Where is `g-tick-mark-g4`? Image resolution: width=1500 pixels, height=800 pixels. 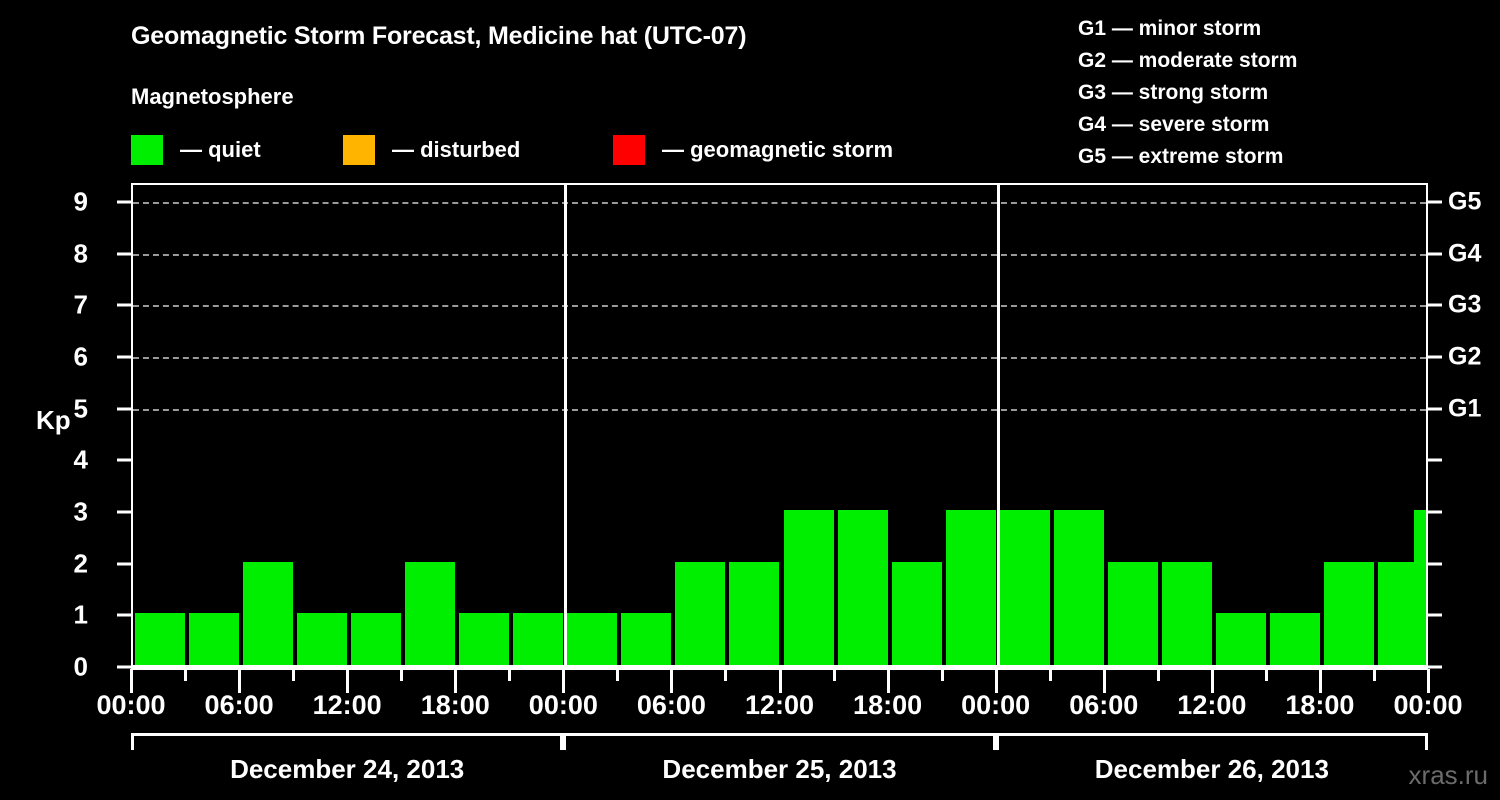
g-tick-mark-g4 is located at coordinates (1435, 254).